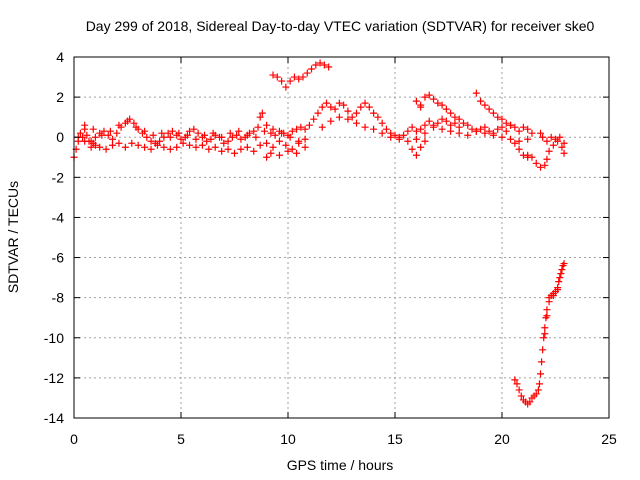  What do you see at coordinates (54, 378) in the screenshot?
I see `y-tick-label: -12` at bounding box center [54, 378].